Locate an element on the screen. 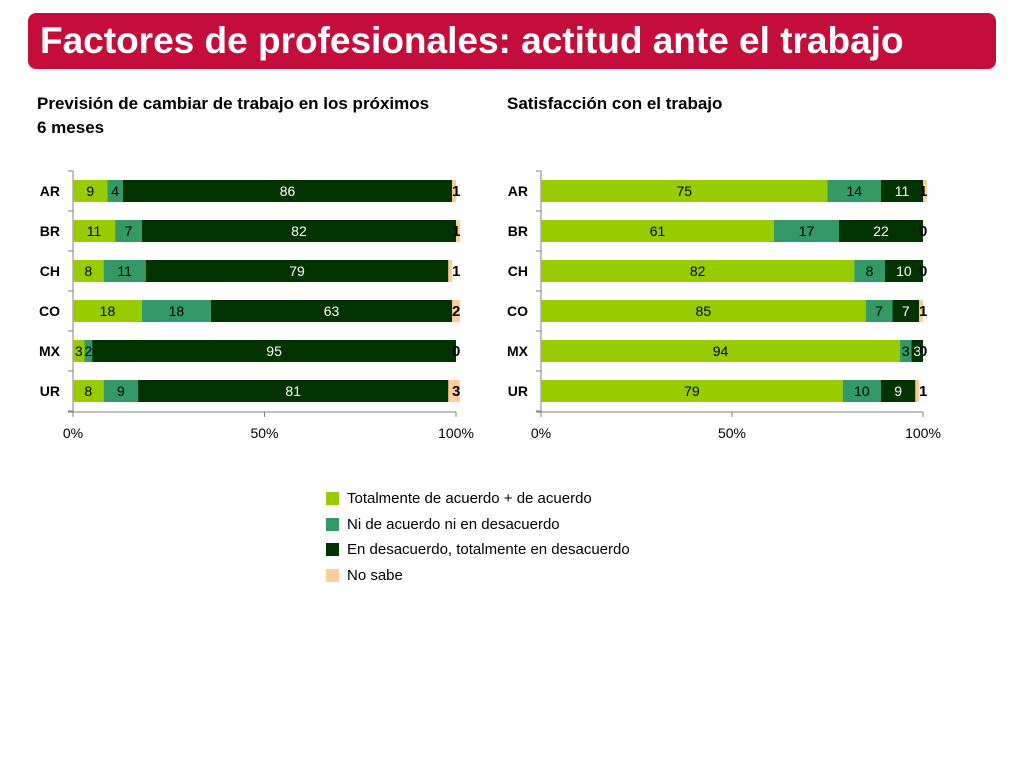 The width and height of the screenshot is (1024, 768). data-label: 10 is located at coordinates (904, 271).